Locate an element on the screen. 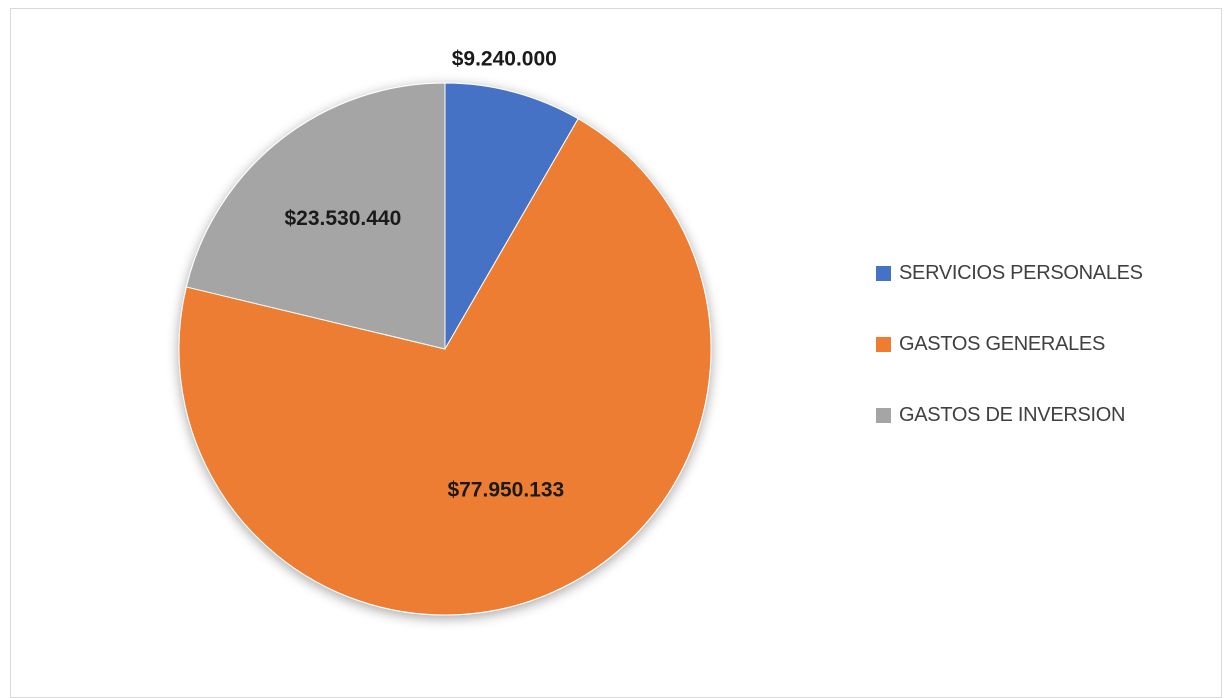 Image resolution: width=1227 pixels, height=698 pixels. pie-slice-gastos-de-inversion is located at coordinates (315, 216).